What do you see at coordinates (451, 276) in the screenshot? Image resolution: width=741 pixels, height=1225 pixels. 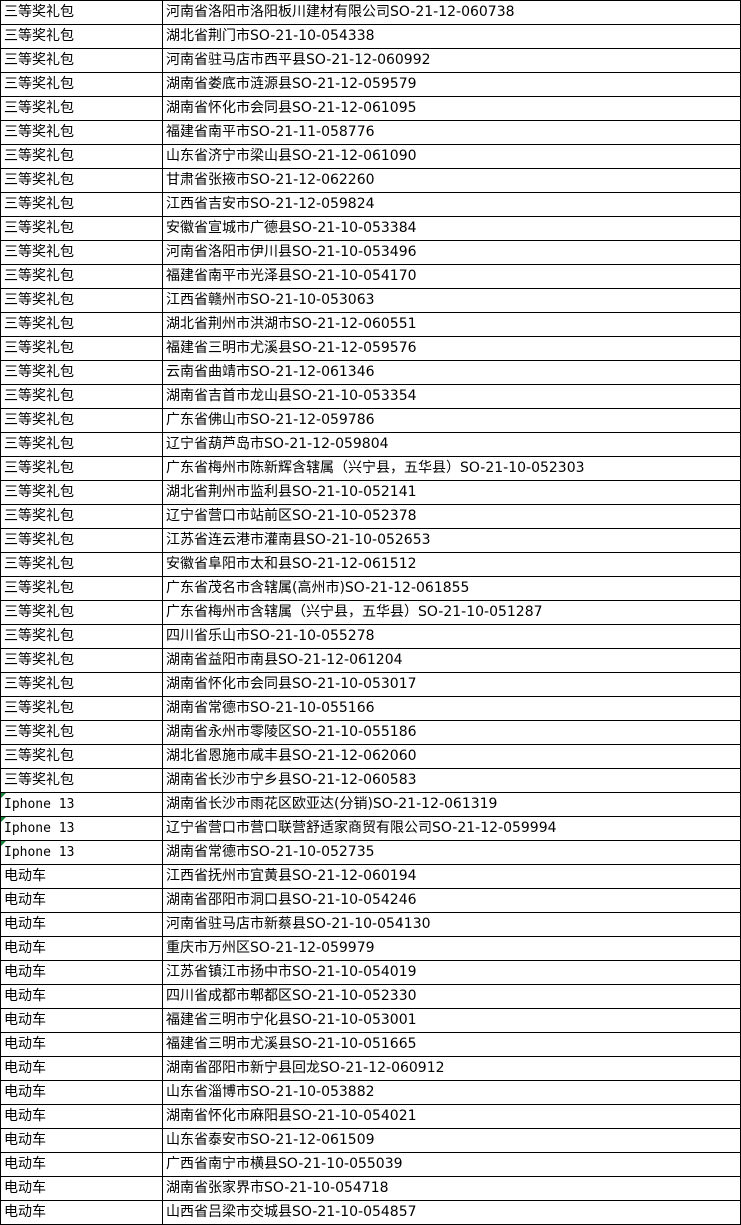 I see `customer-order-cell: 福建省南平市光泽县SO-21-10-054170` at bounding box center [451, 276].